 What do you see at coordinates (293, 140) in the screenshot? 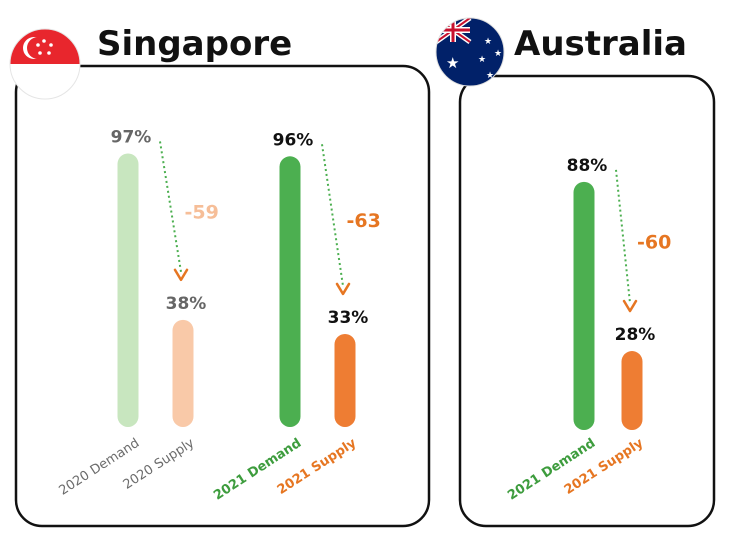
I see `data-label: 96%` at bounding box center [293, 140].